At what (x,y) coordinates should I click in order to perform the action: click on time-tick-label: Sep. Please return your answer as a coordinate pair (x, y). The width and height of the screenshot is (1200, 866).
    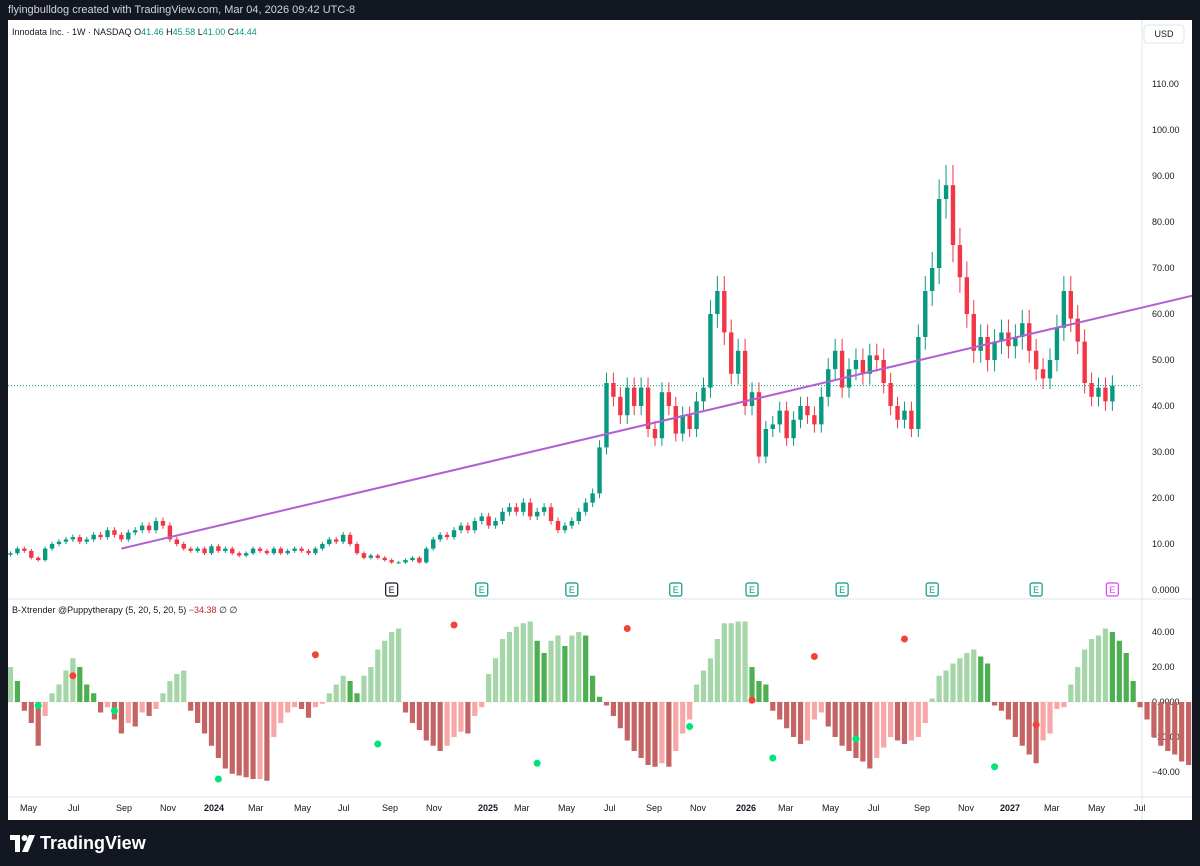
    Looking at the image, I should click on (922, 808).